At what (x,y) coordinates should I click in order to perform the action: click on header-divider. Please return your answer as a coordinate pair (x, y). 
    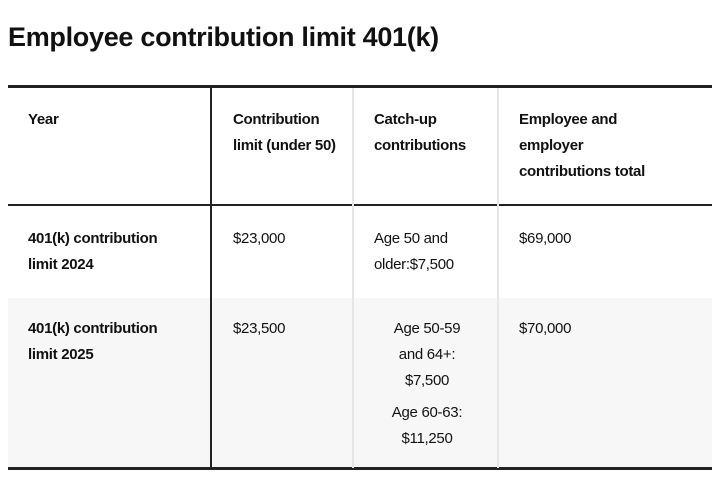
    Looking at the image, I should click on (360, 205).